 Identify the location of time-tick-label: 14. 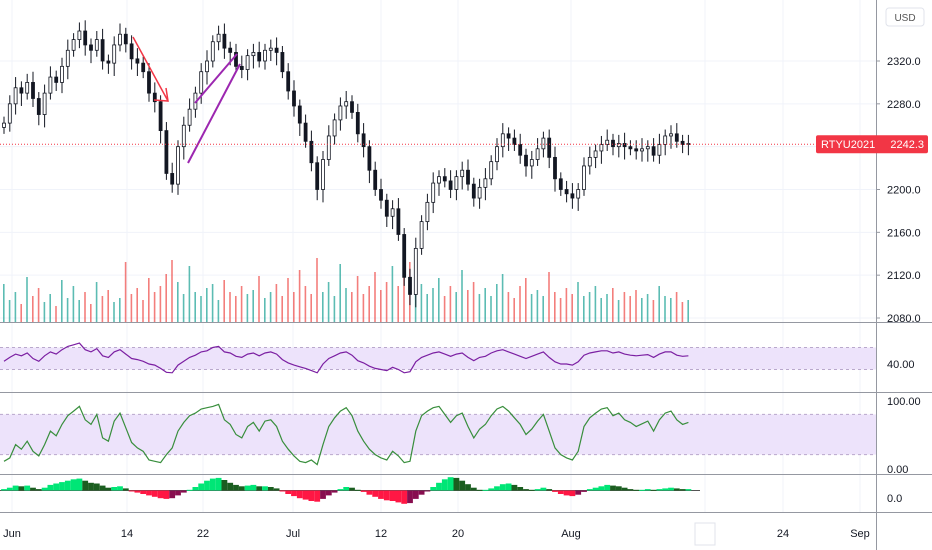
(127, 534).